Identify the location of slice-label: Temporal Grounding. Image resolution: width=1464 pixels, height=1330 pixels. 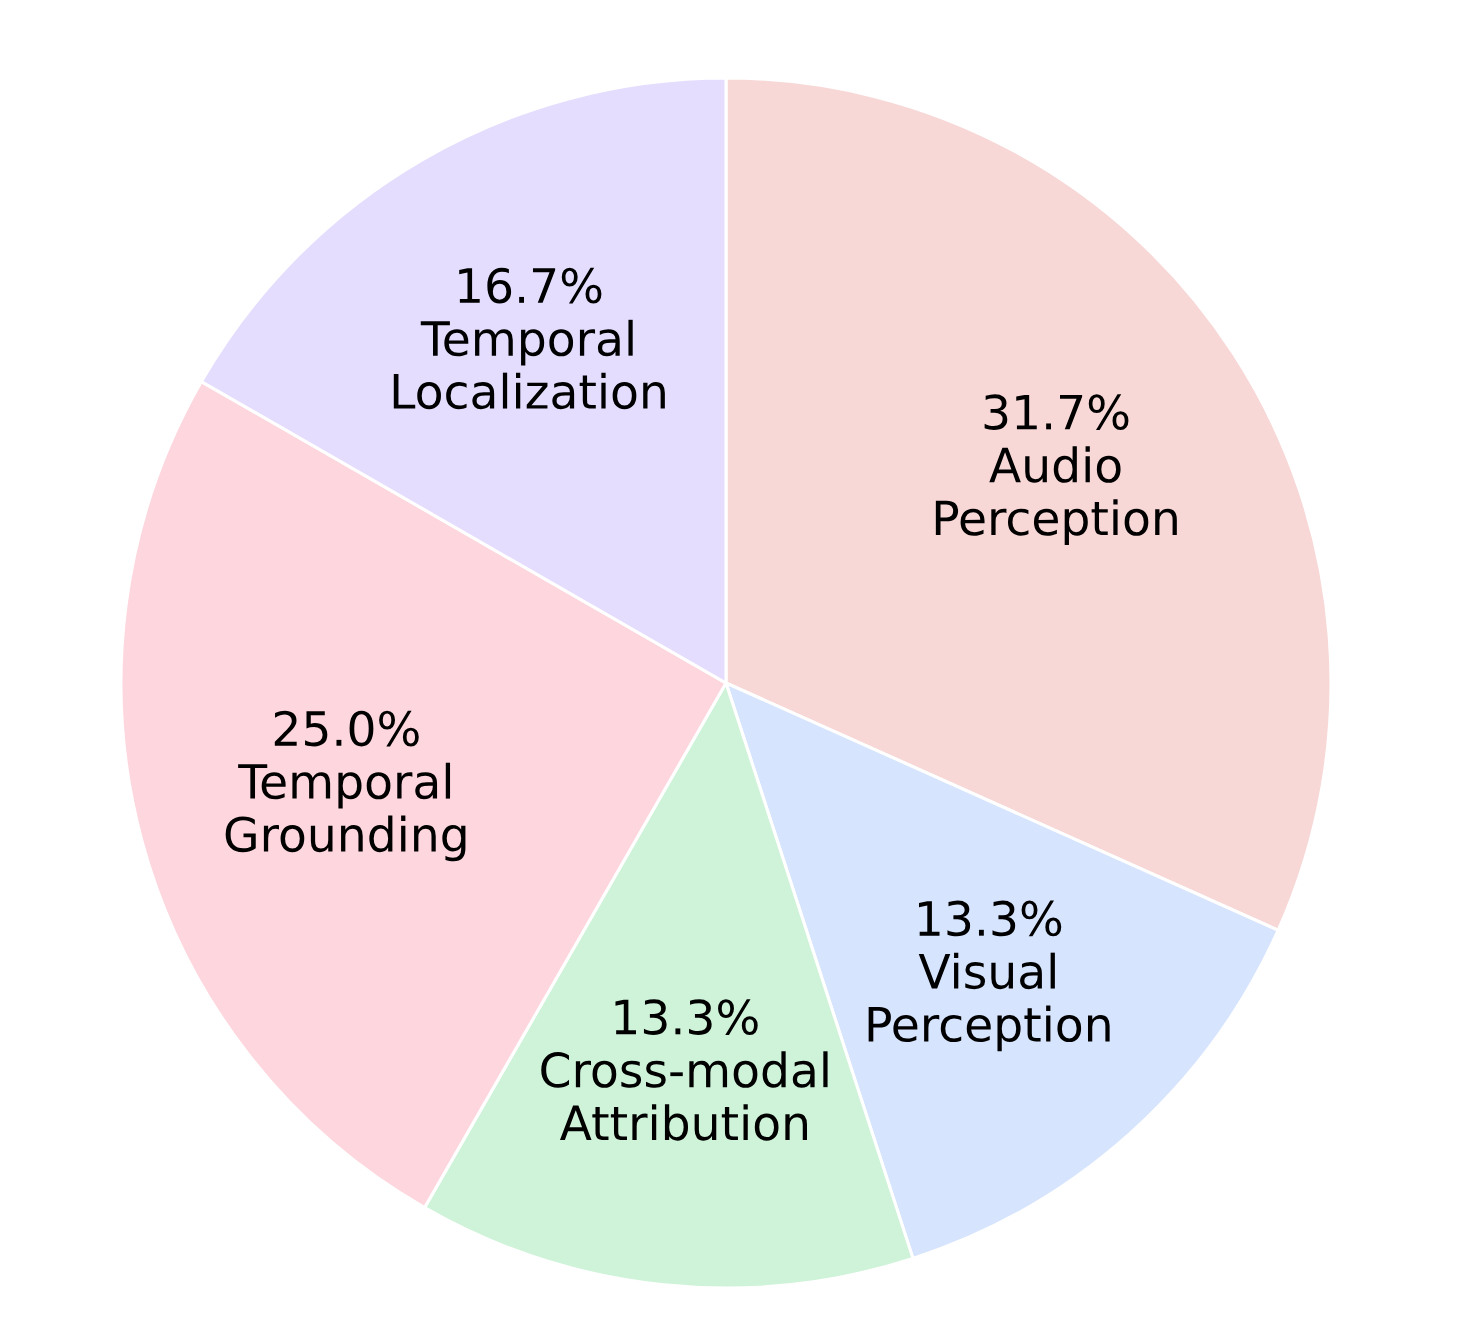
(345, 812).